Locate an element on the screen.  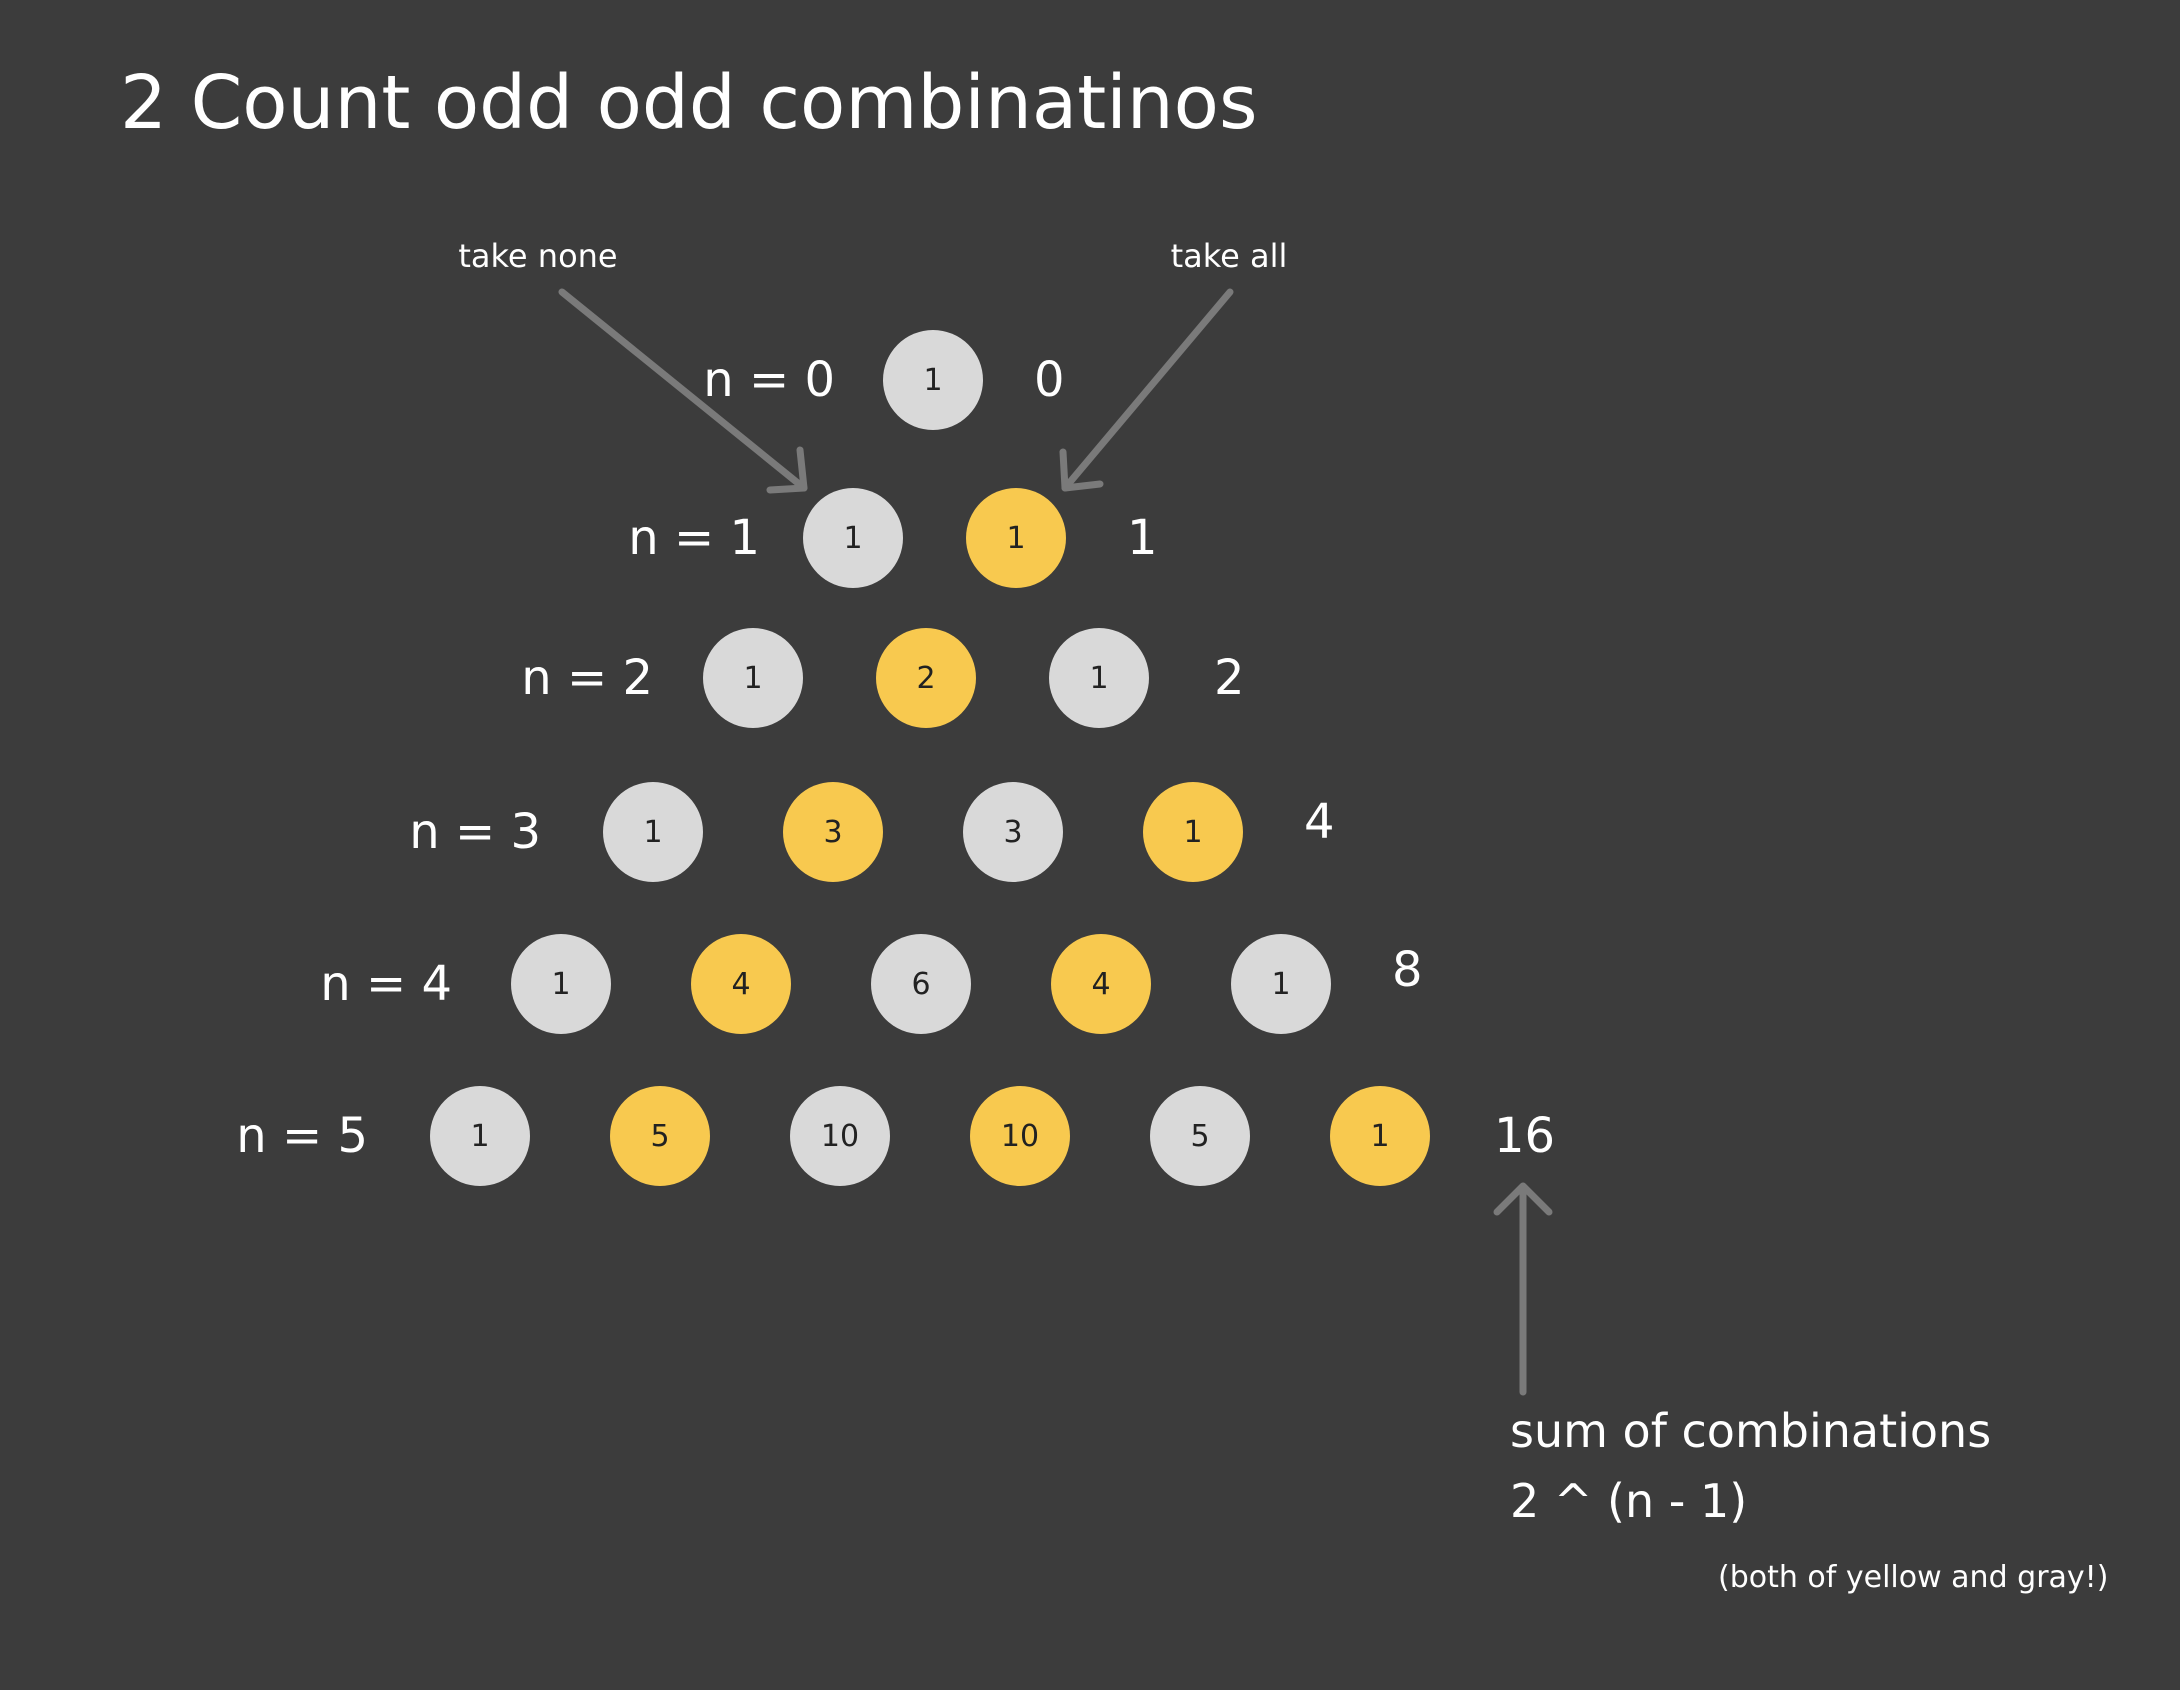
odd-node: 10 is located at coordinates (1020, 1136).